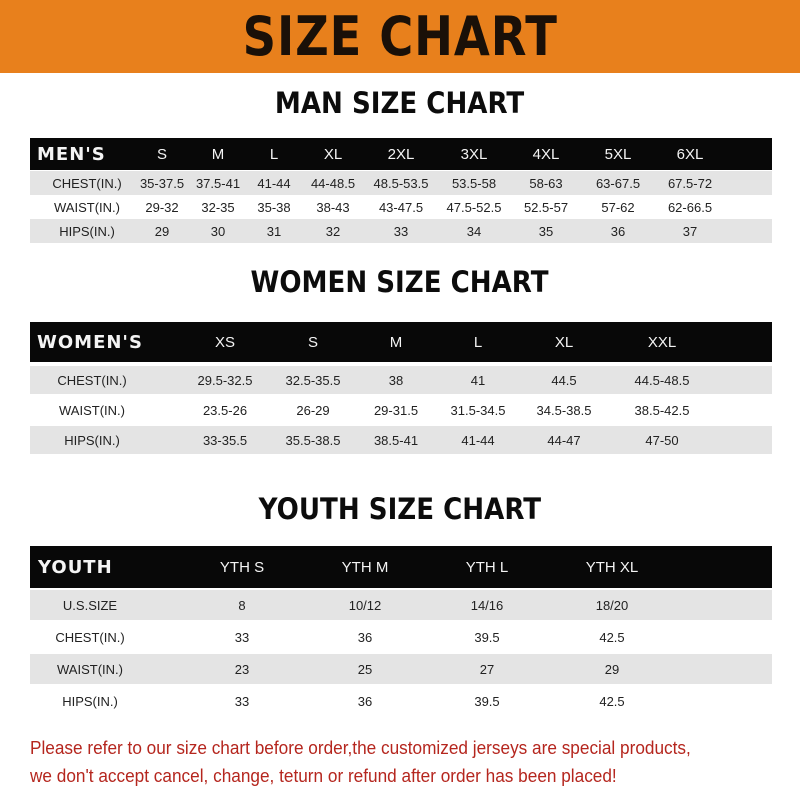  I want to click on table-cell: 31, so click(274, 231).